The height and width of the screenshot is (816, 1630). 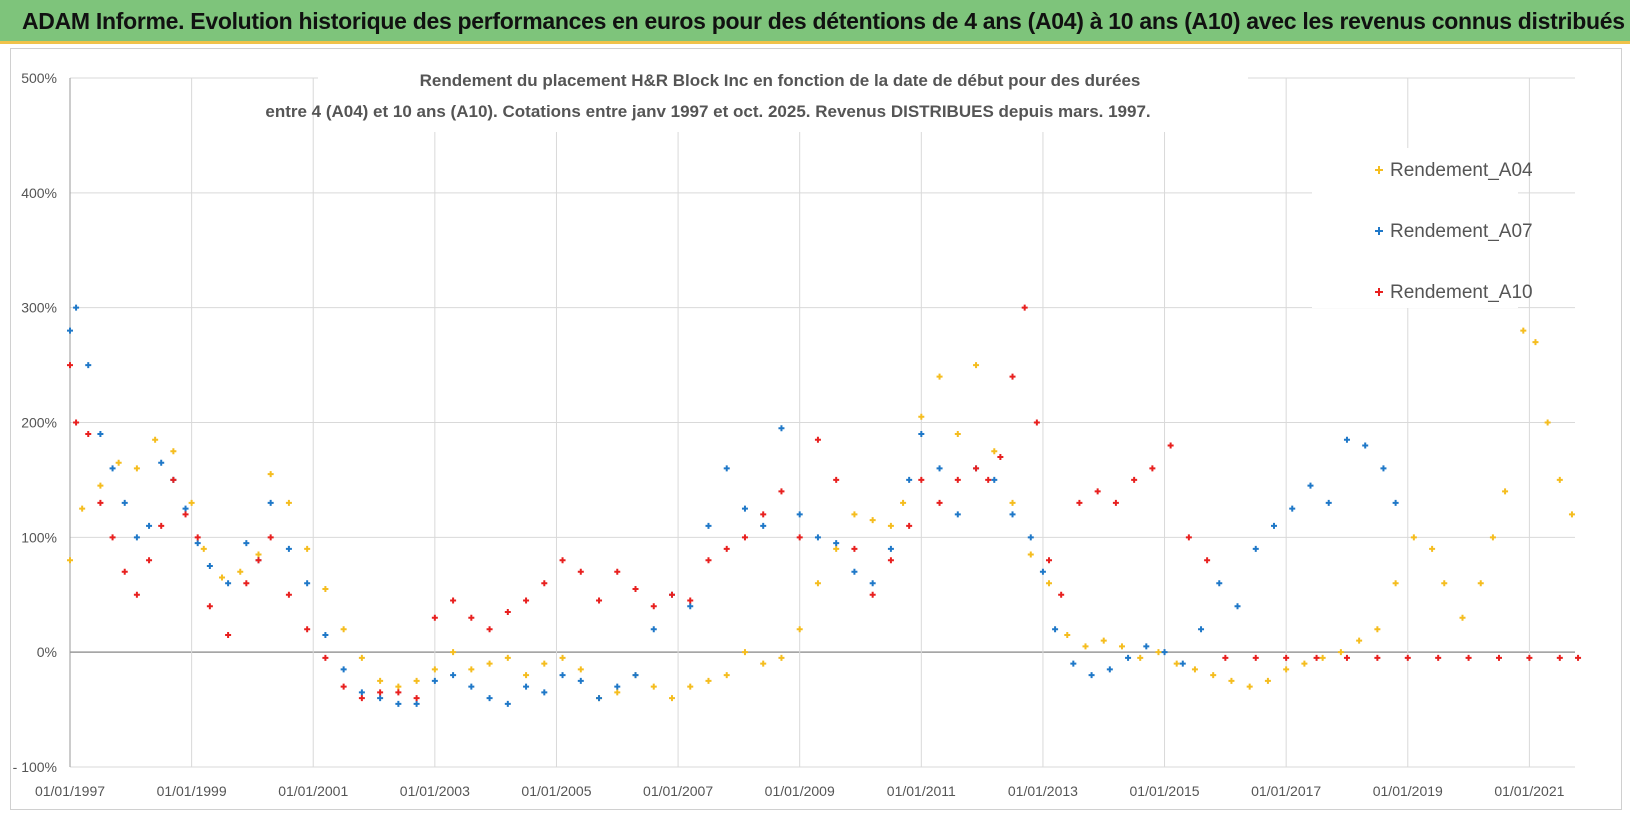 I want to click on legend-item-A04: Rendement_A04, so click(x=1454, y=170).